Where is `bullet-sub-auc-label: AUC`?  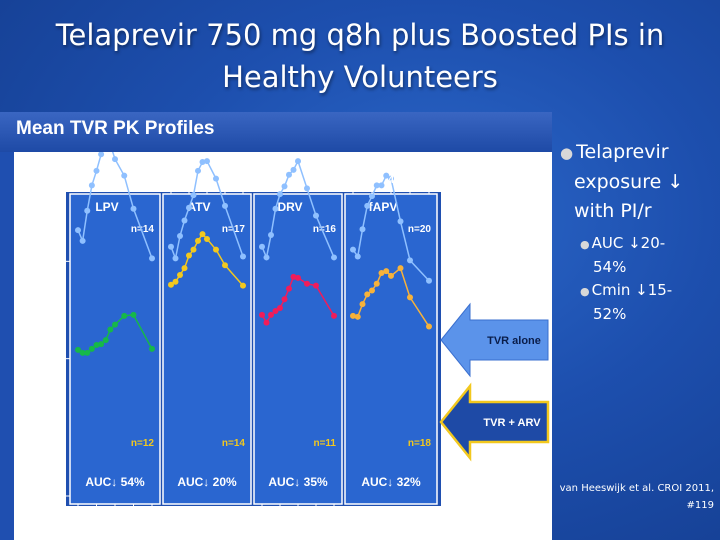
bullet-sub-auc-label: AUC is located at coordinates (610, 243).